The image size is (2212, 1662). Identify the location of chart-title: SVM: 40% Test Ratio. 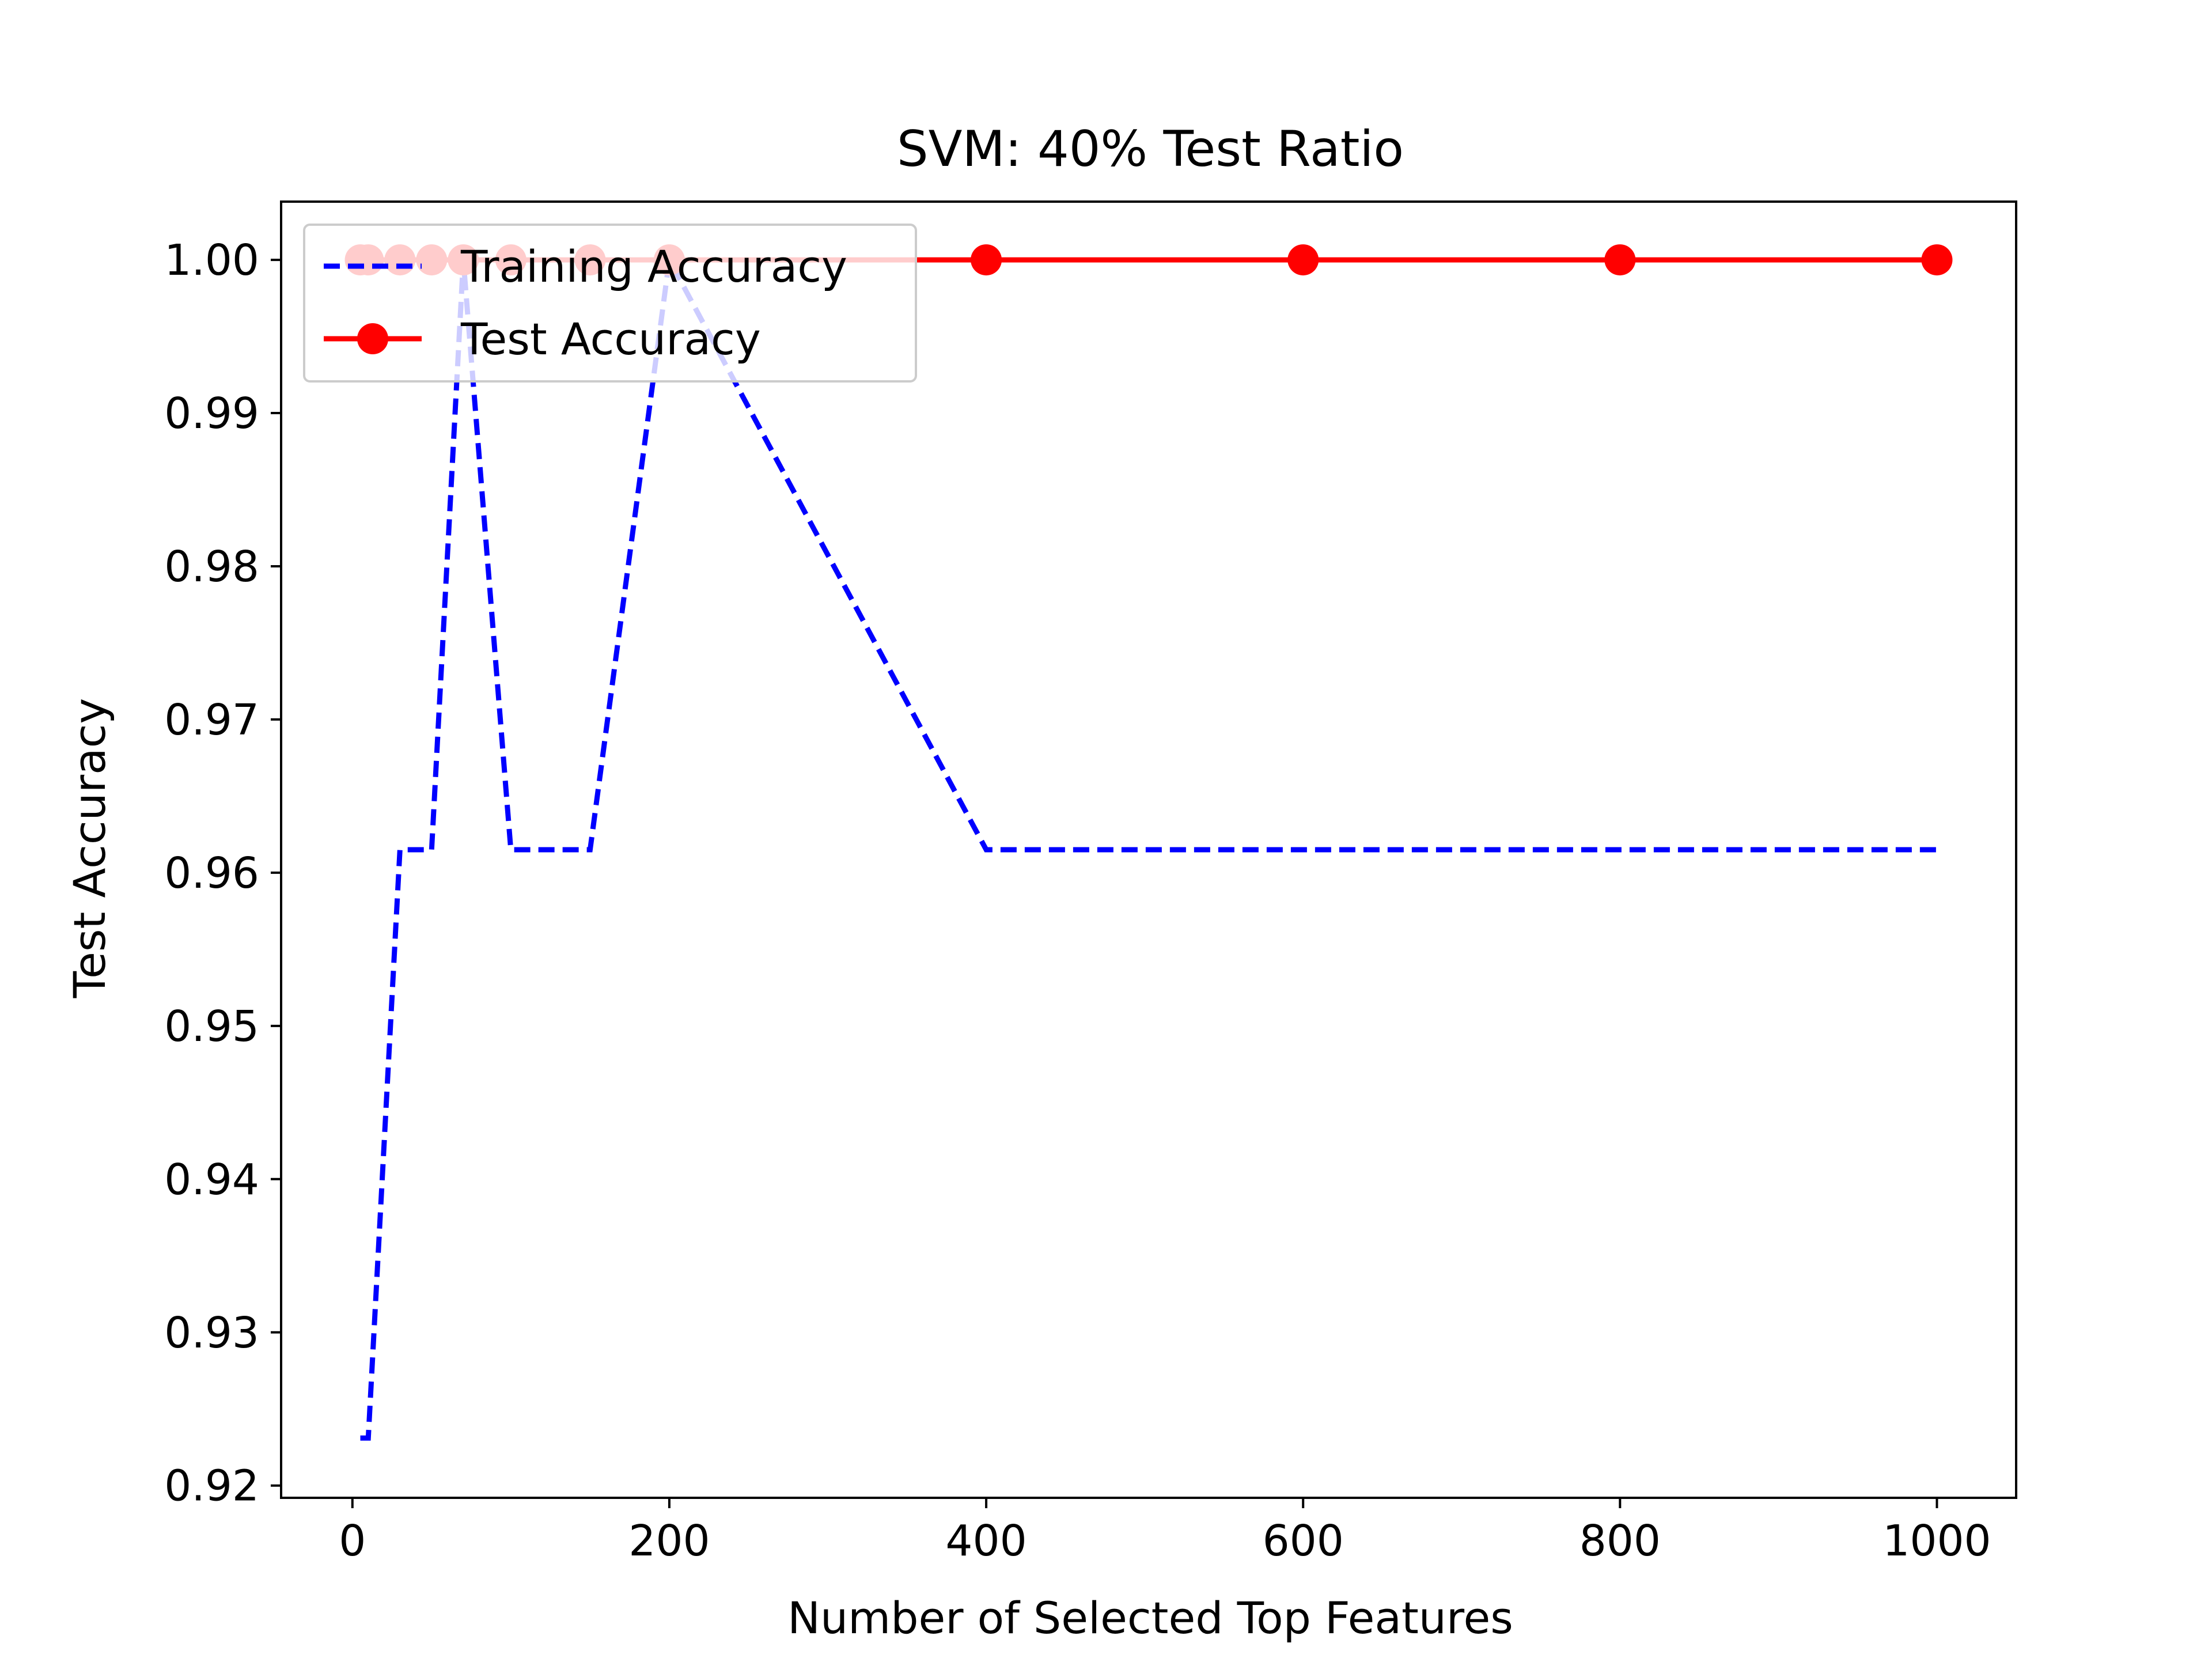
(1150, 149).